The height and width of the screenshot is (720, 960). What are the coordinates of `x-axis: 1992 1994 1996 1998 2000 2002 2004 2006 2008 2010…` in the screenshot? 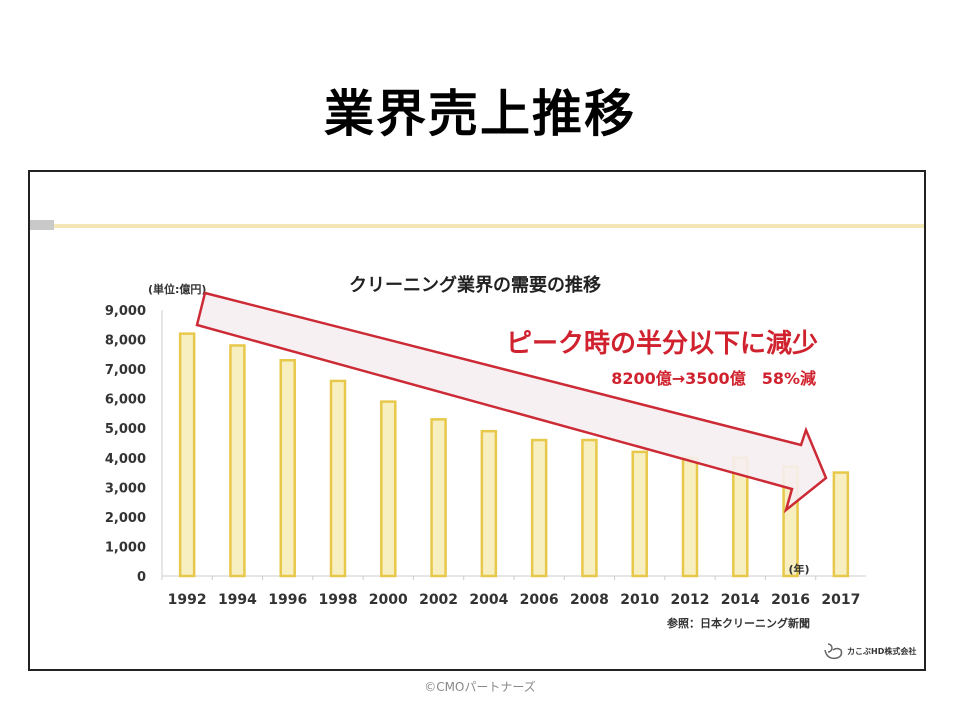 It's located at (513, 591).